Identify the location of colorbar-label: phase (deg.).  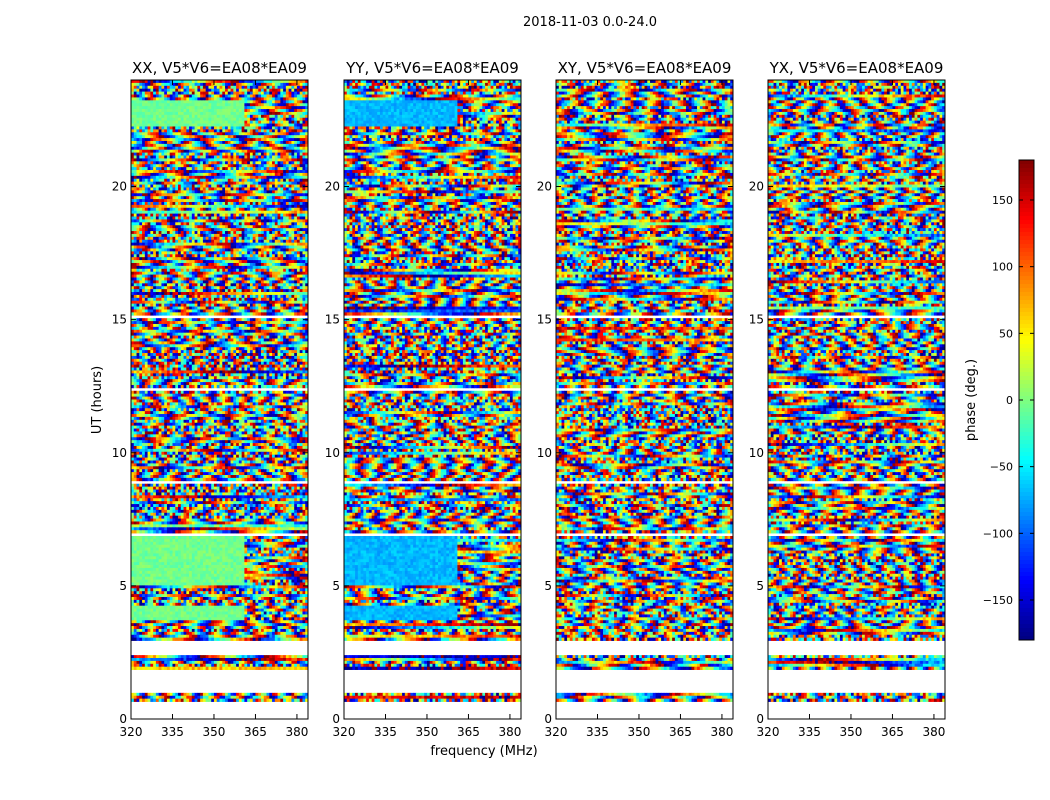
(971, 400).